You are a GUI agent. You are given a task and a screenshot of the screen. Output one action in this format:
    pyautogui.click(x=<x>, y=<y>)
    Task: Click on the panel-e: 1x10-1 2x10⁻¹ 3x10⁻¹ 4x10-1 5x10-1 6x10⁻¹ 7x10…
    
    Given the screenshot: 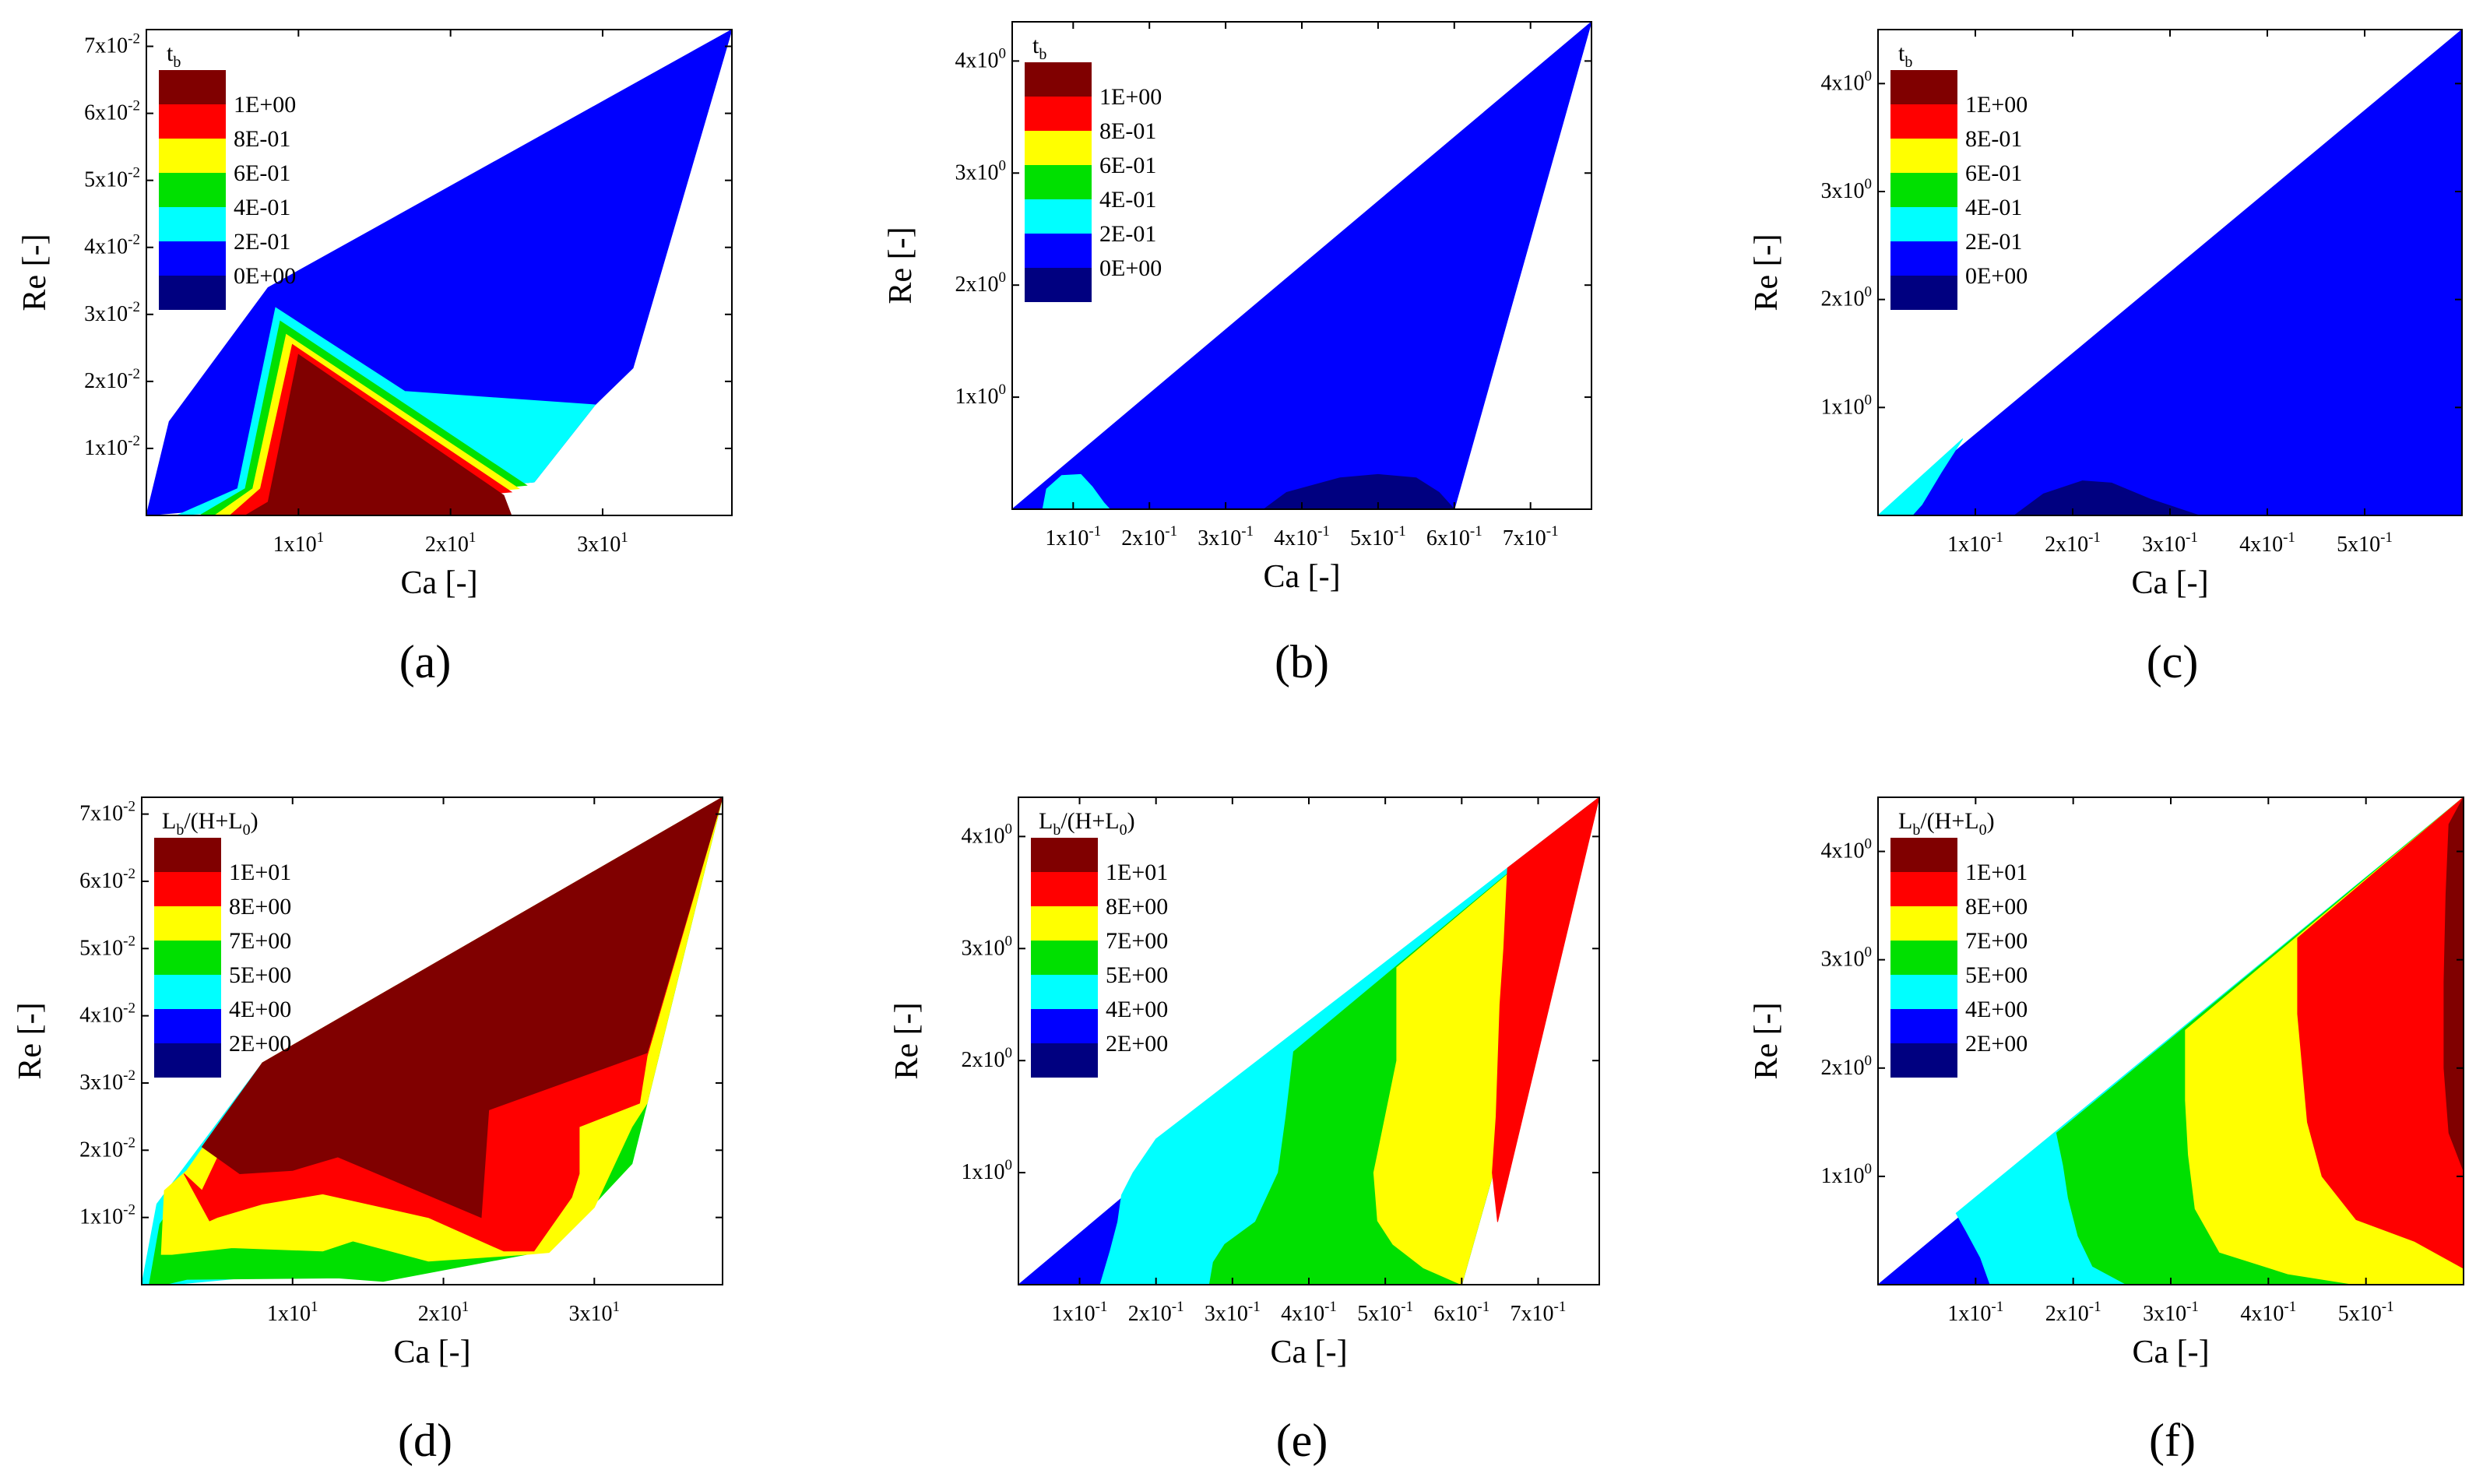 What is the action you would take?
    pyautogui.click(x=1244, y=1131)
    